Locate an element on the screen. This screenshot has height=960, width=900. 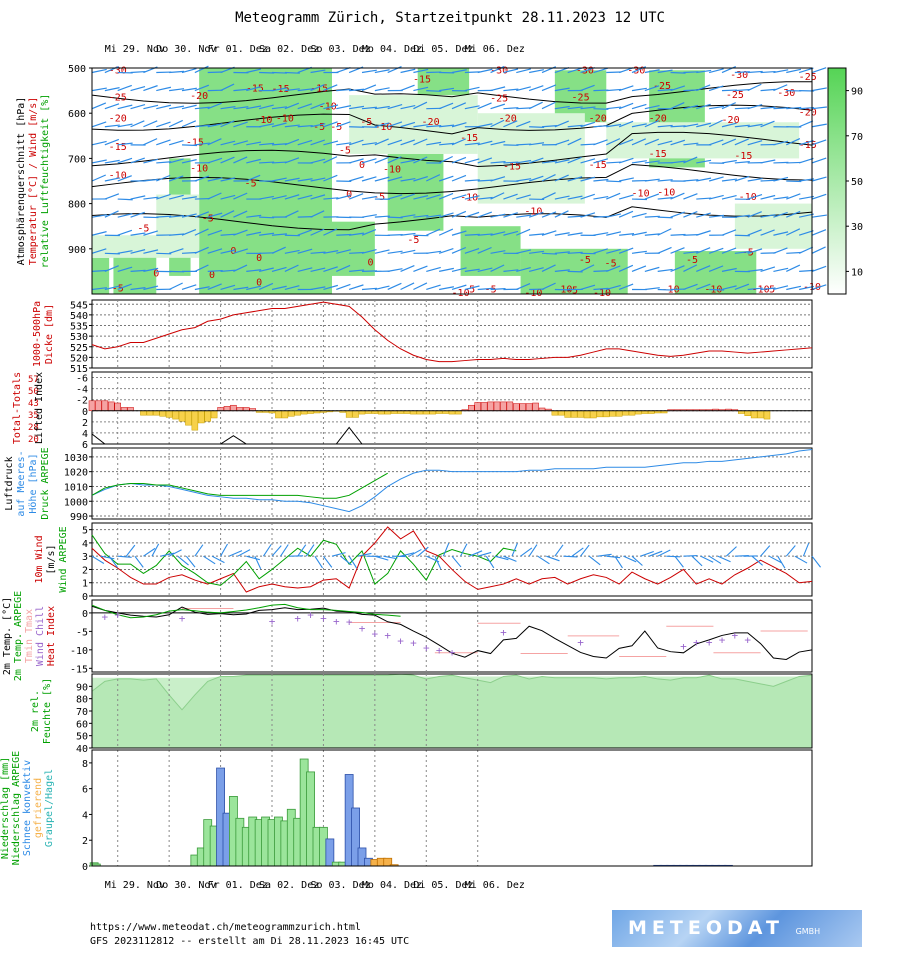
cross-section-y-tick: 700 is located at coordinates (77, 159).